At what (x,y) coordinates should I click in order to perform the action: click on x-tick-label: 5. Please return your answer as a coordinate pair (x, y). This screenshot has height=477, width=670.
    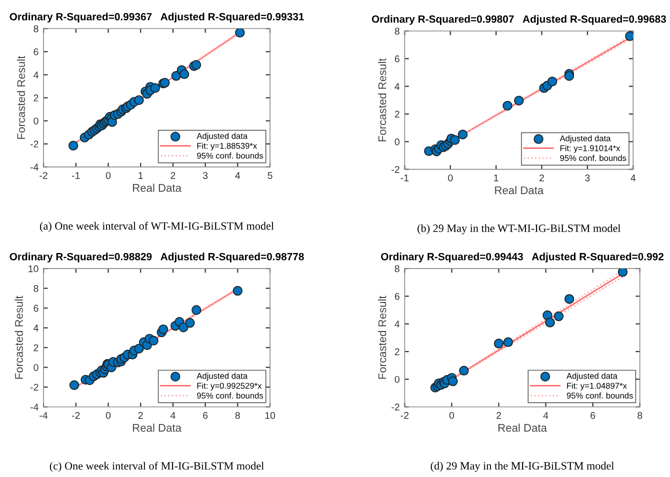
    Looking at the image, I should click on (270, 175).